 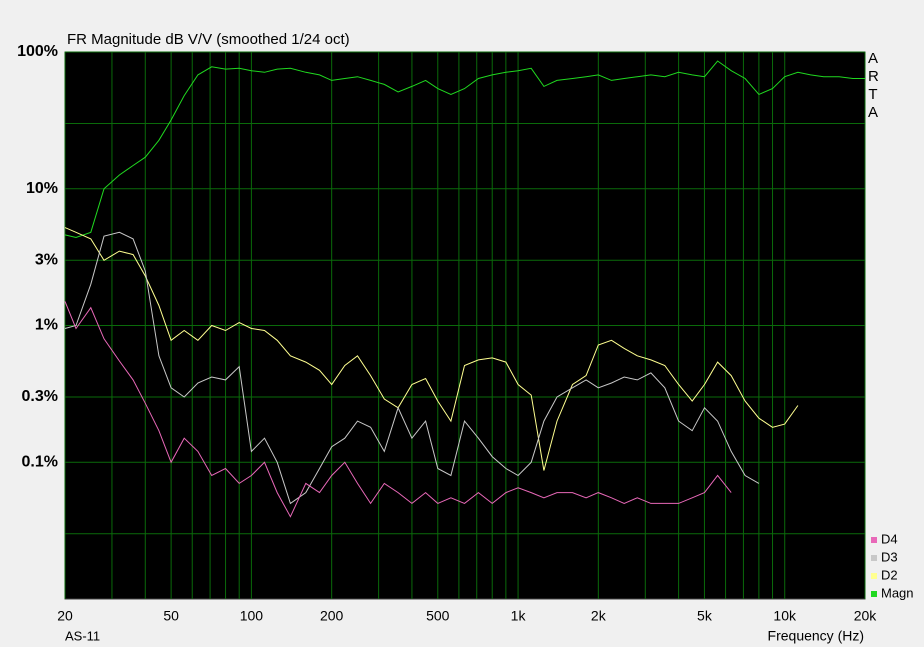 What do you see at coordinates (785, 616) in the screenshot?
I see `x-tick-label: 10k` at bounding box center [785, 616].